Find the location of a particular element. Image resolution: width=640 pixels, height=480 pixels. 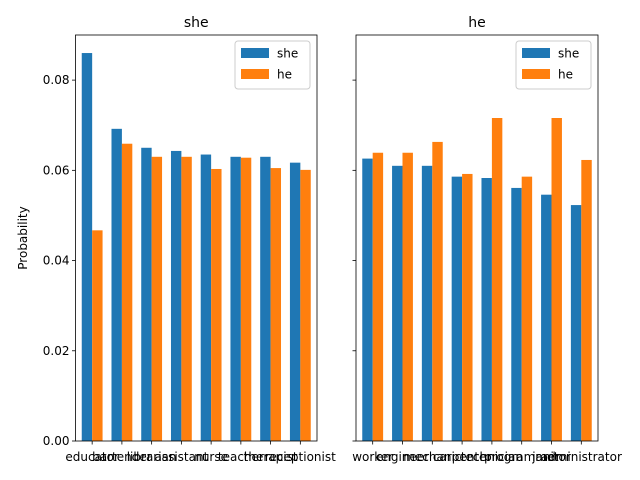

x-tick-label-bartender: bartender is located at coordinates (122, 457).